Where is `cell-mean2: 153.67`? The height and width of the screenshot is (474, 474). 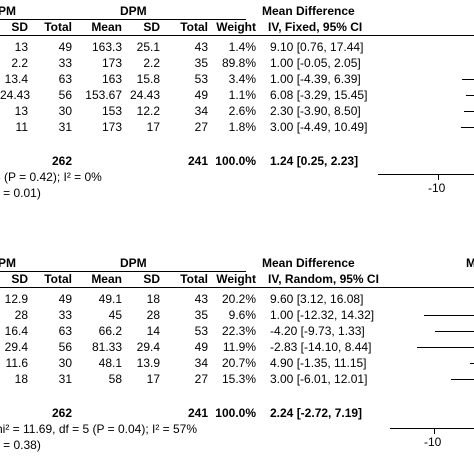
cell-mean2: 153.67 is located at coordinates (103, 95).